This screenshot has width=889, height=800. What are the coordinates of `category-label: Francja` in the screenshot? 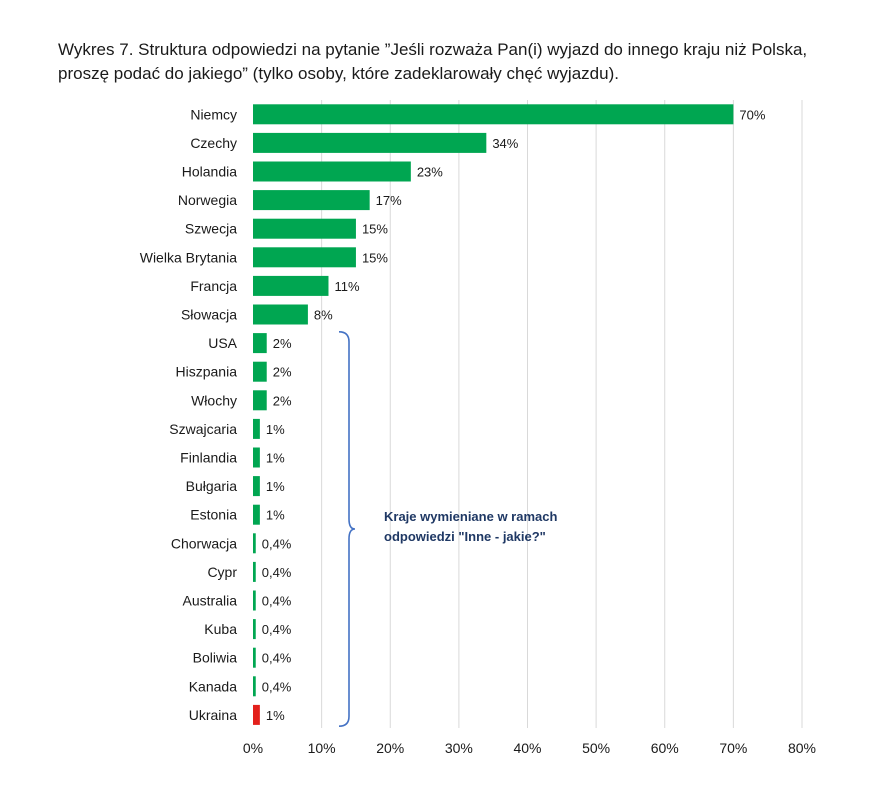 It's located at (213, 286).